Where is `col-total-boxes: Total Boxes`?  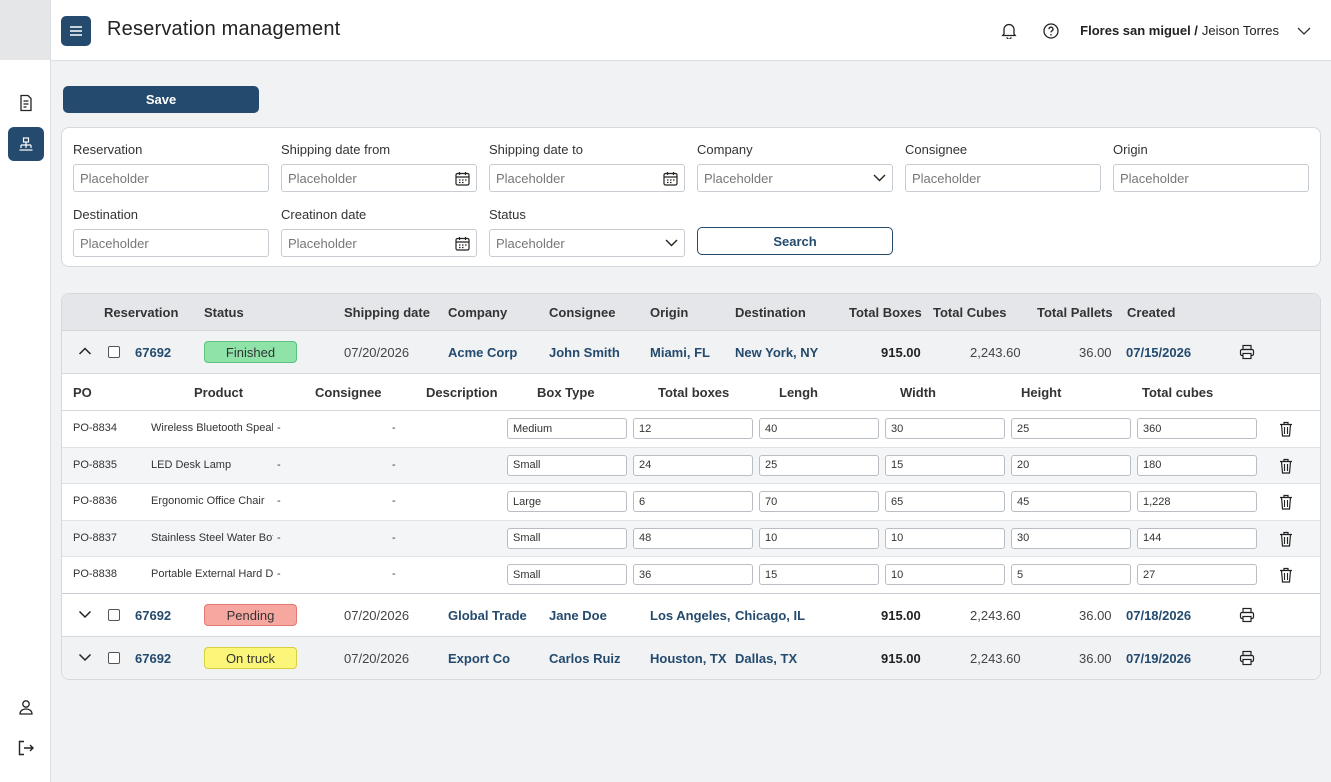
col-total-boxes: Total Boxes is located at coordinates (885, 312).